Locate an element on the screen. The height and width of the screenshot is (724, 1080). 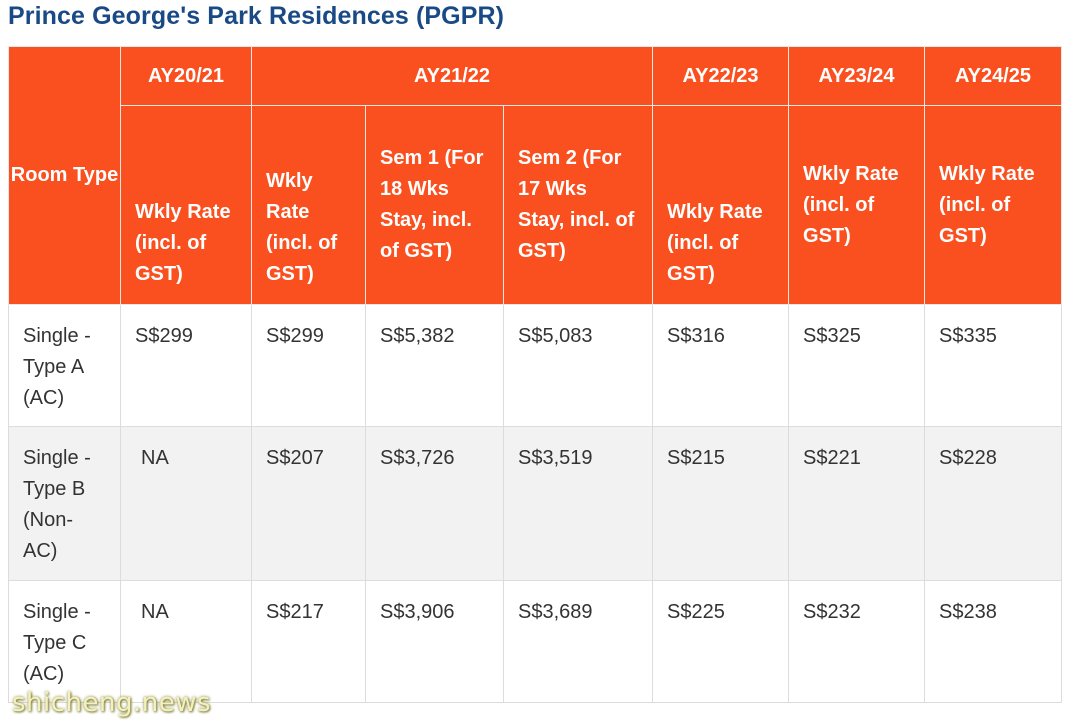
rate-cell: S$5,083 is located at coordinates (578, 365).